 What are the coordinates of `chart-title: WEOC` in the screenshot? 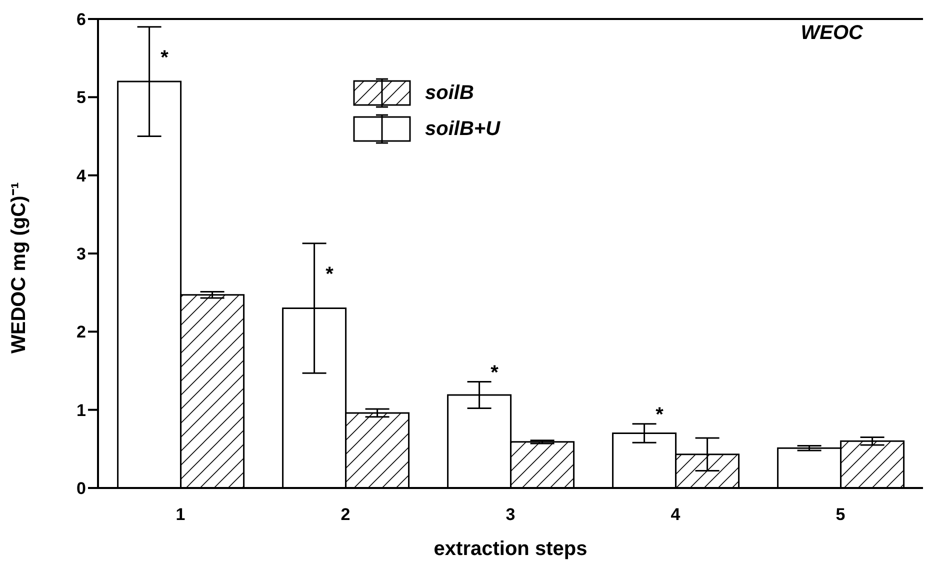 It's located at (831, 33).